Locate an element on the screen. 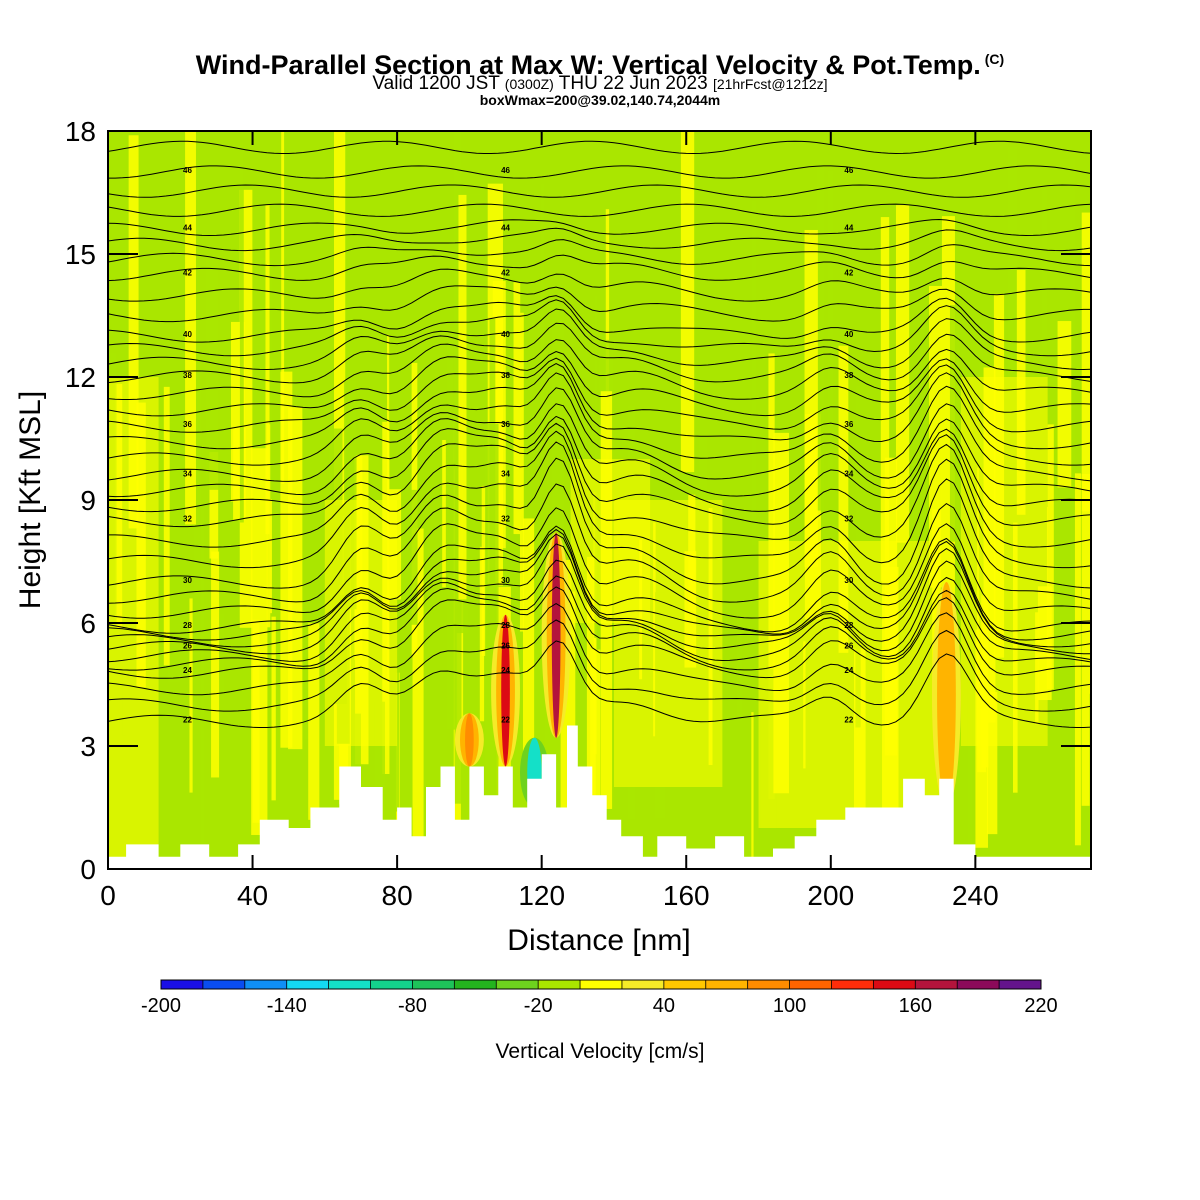 The image size is (1200, 1200). y-tick-label: 18 is located at coordinates (80, 131).